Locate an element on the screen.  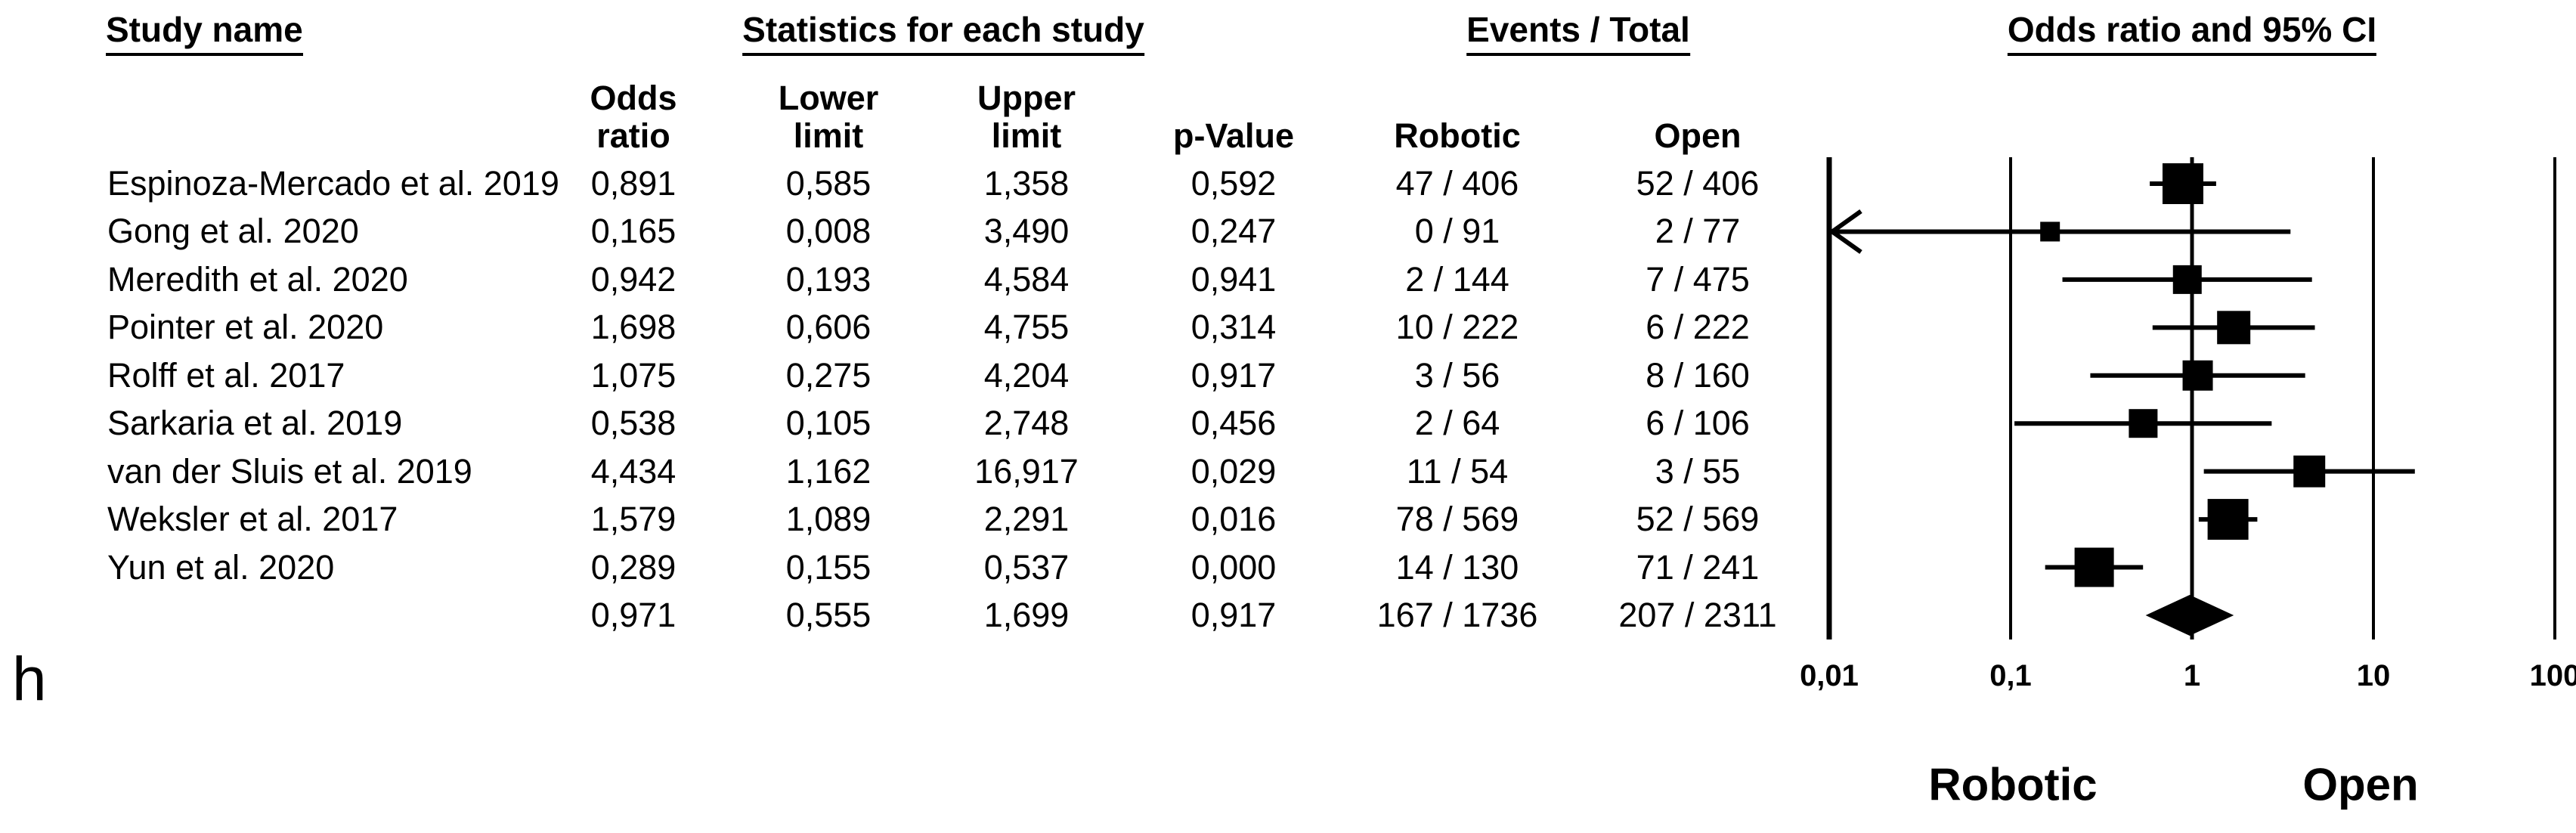
p-value-subheader: p-Value is located at coordinates (1233, 135).